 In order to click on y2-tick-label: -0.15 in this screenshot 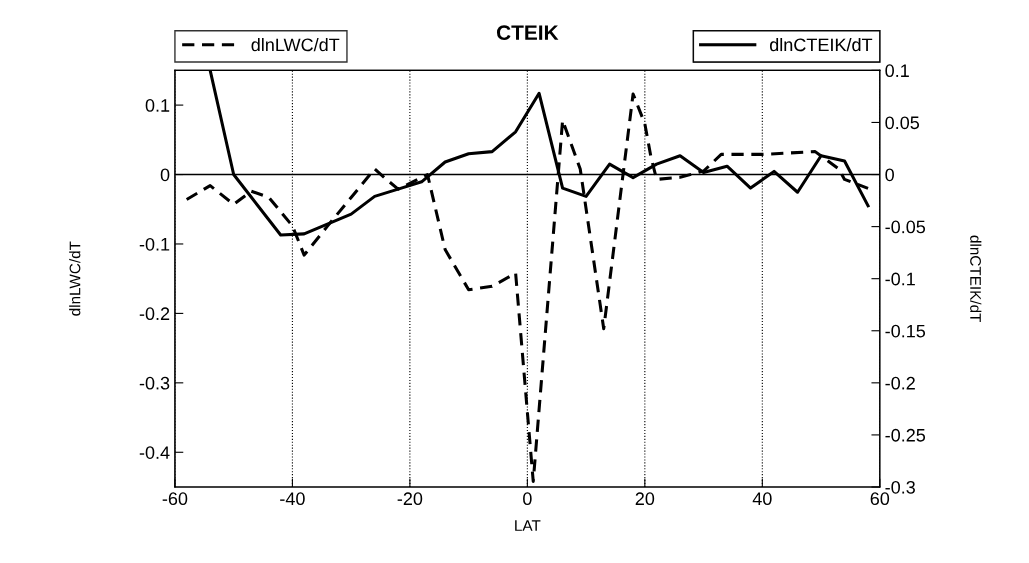, I will do `click(905, 331)`.